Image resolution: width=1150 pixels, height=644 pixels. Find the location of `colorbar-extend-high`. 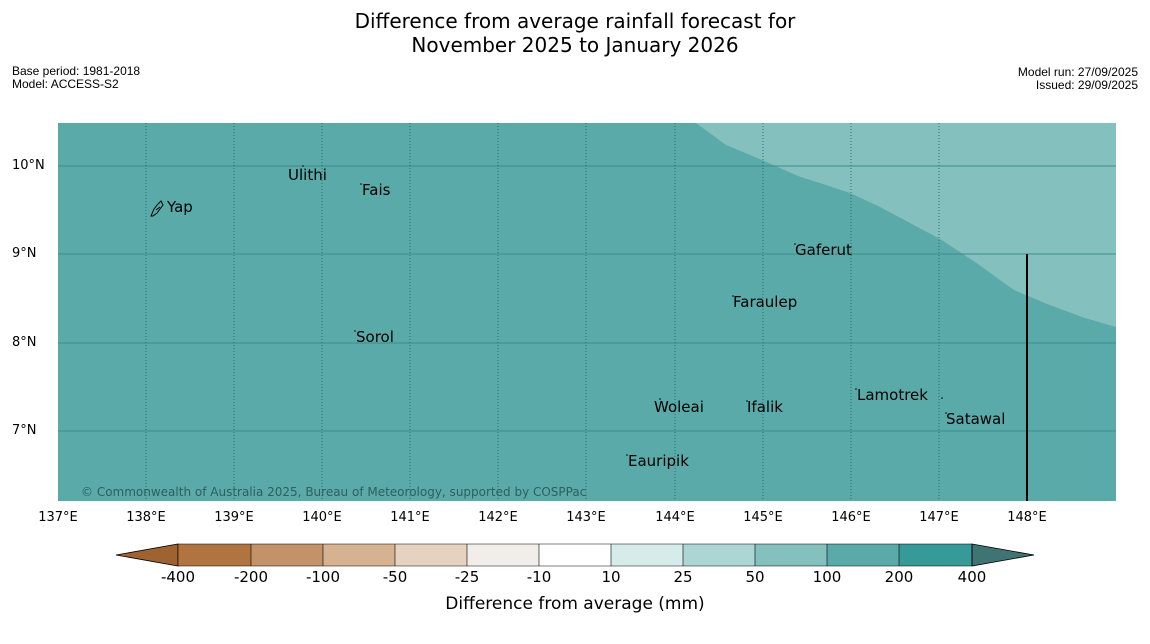

colorbar-extend-high is located at coordinates (1003, 555).